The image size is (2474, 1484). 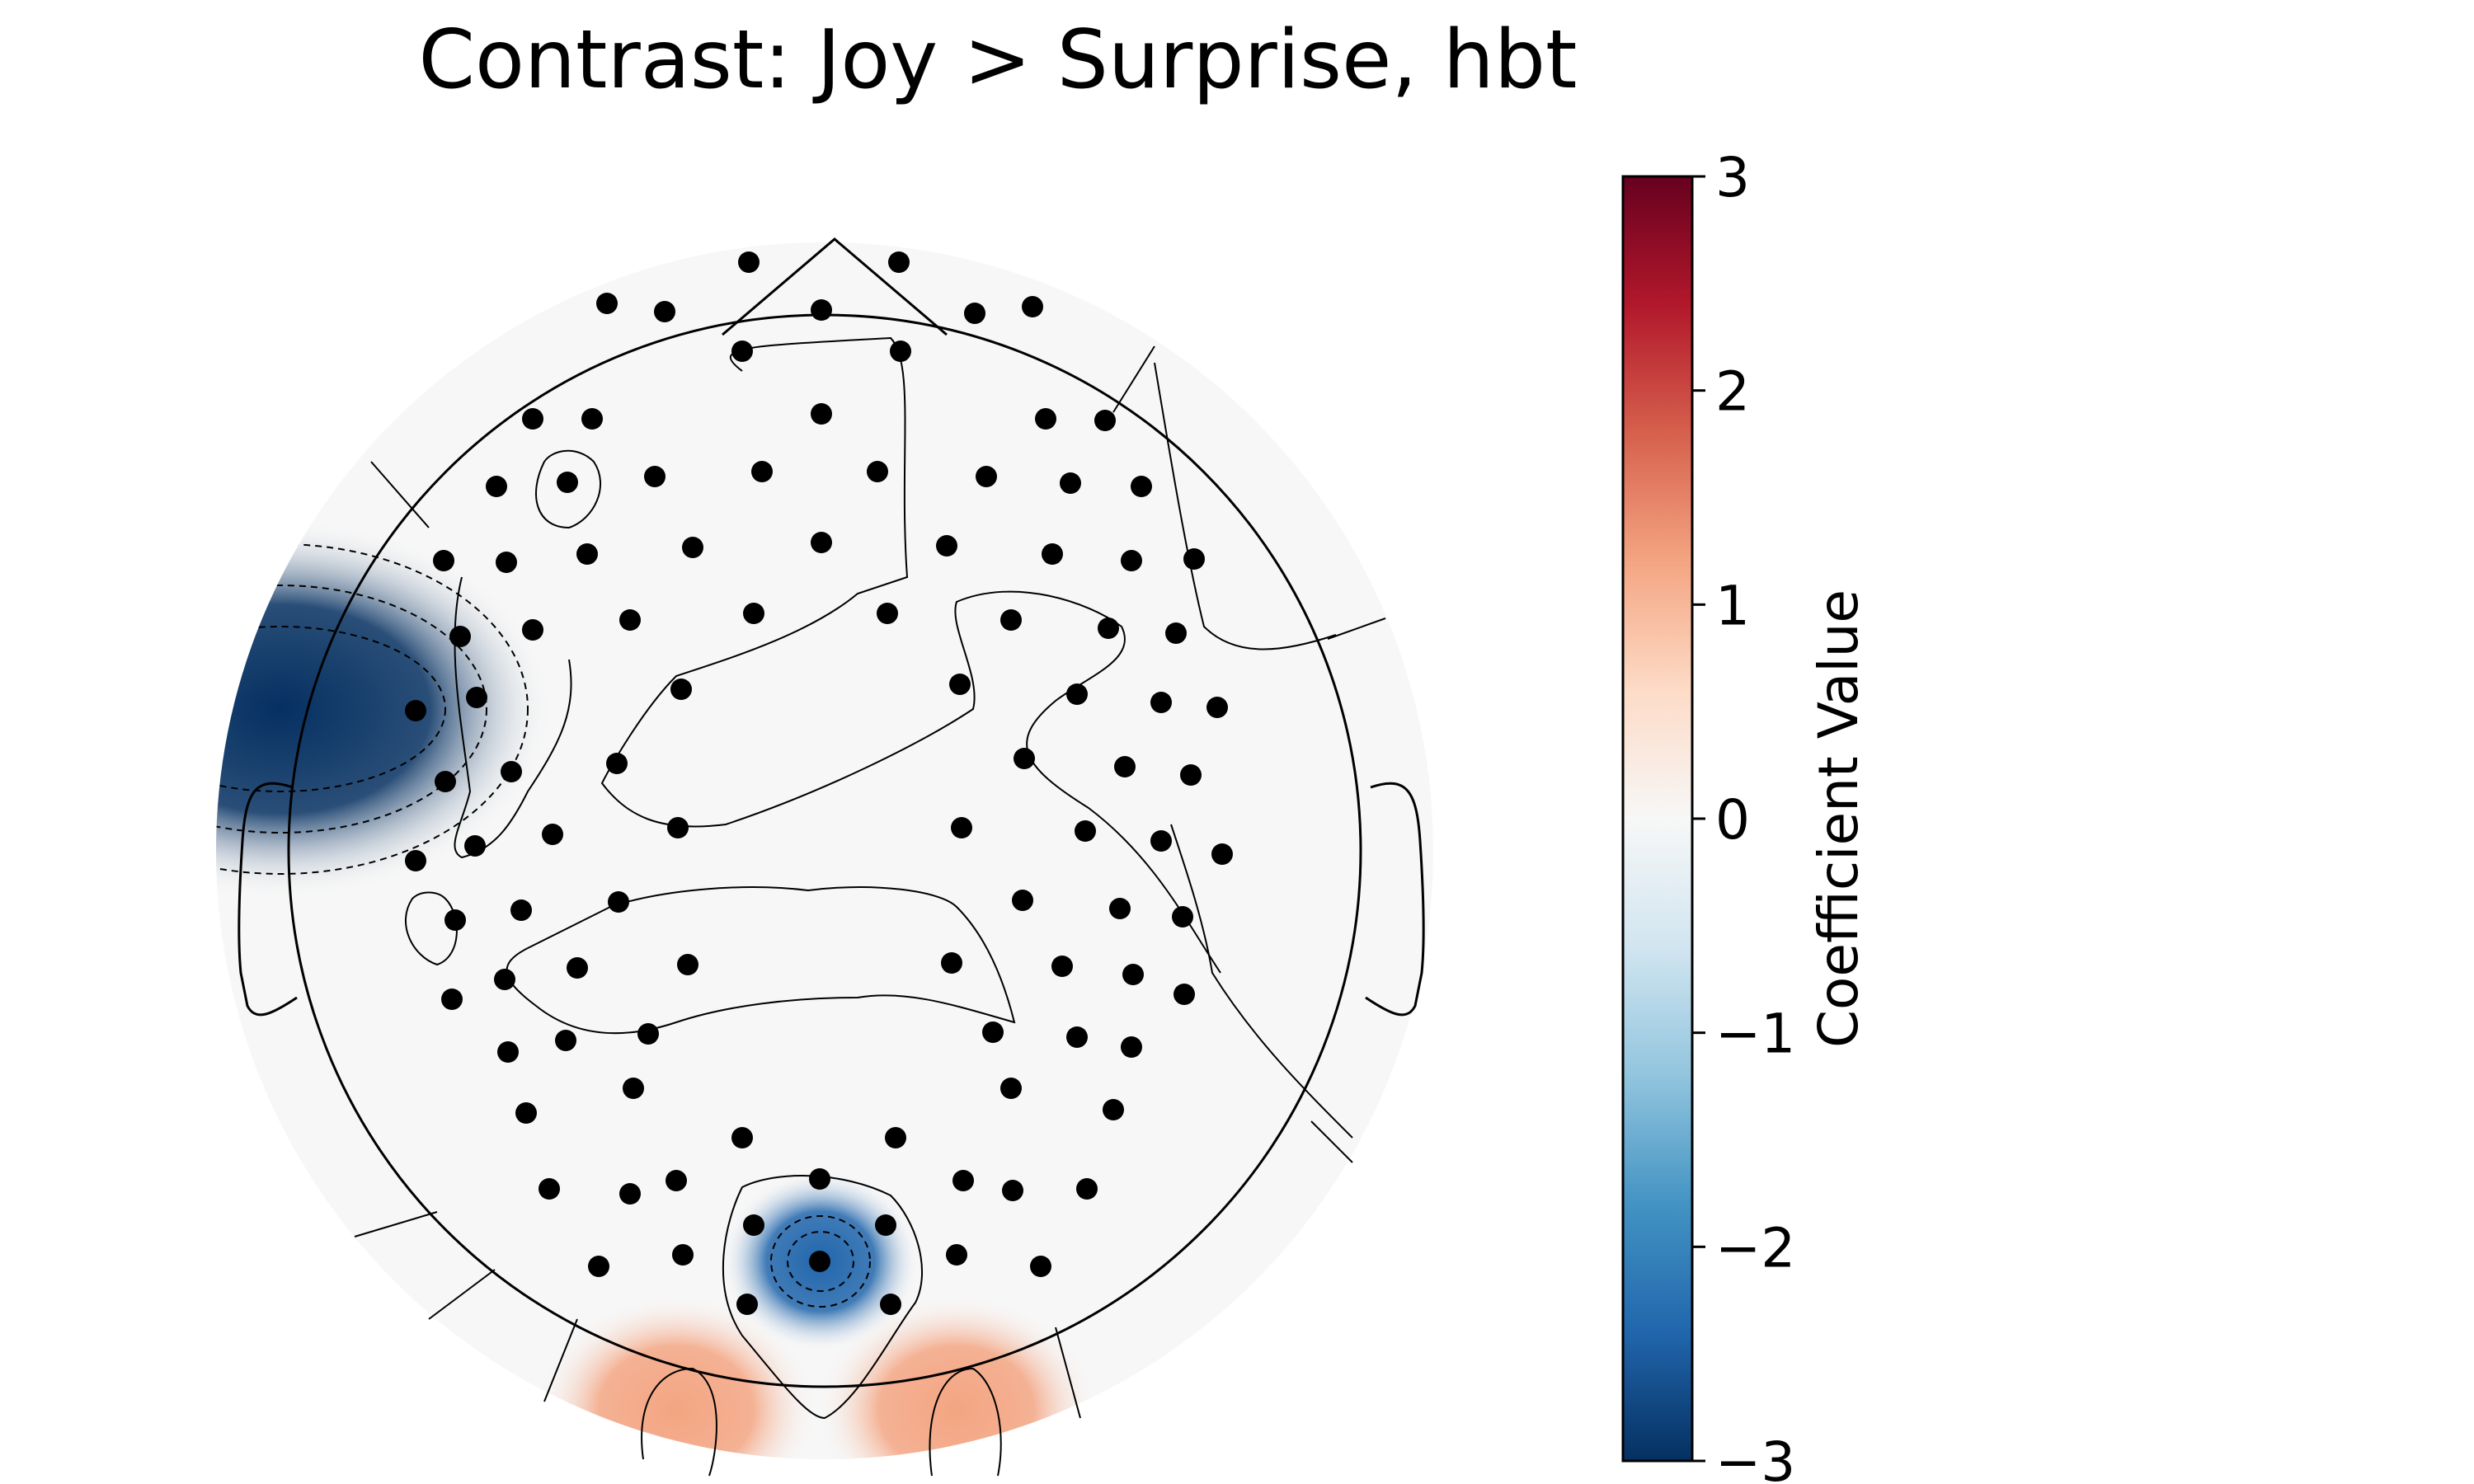 What do you see at coordinates (998, 60) in the screenshot?
I see `chart-title: Contrast: Joy > Surprise, hbt` at bounding box center [998, 60].